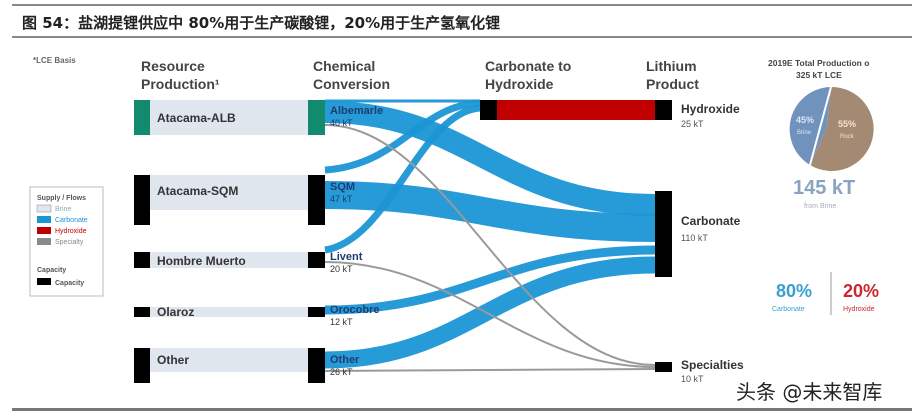  Describe the element at coordinates (142, 241) in the screenshot. I see `resource-bars` at that location.